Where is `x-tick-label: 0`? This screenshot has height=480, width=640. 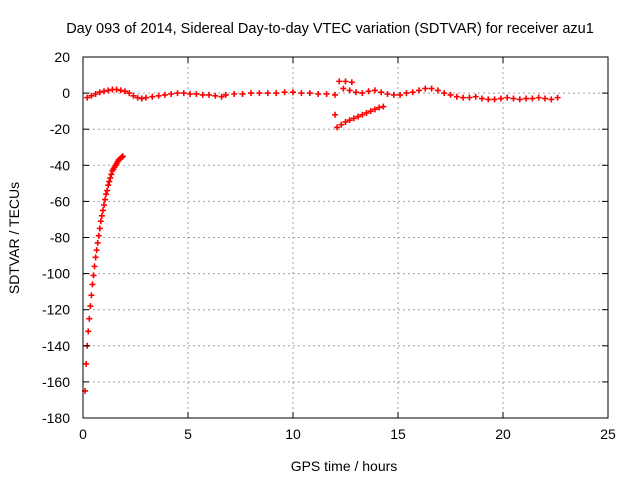 x-tick-label: 0 is located at coordinates (83, 434).